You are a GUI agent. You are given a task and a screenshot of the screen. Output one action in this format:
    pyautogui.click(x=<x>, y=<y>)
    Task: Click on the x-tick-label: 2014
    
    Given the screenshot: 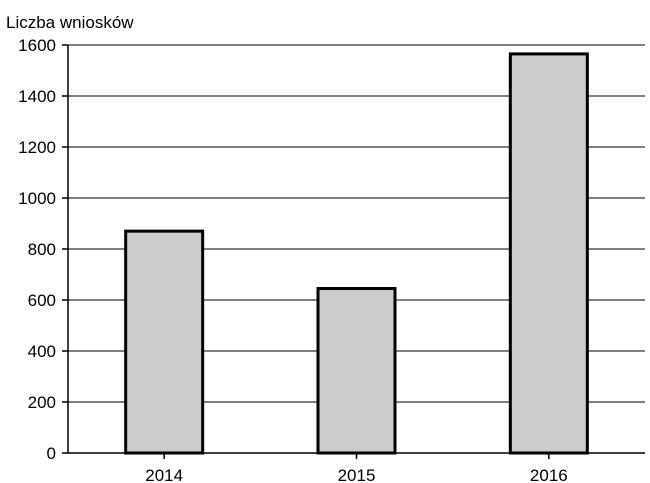 What is the action you would take?
    pyautogui.click(x=164, y=474)
    